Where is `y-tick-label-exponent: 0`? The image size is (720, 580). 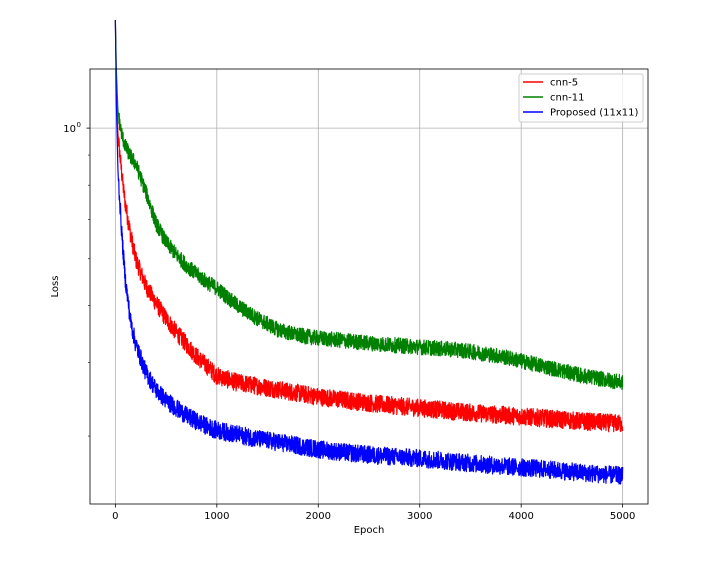
y-tick-label-exponent: 0 is located at coordinates (79, 125).